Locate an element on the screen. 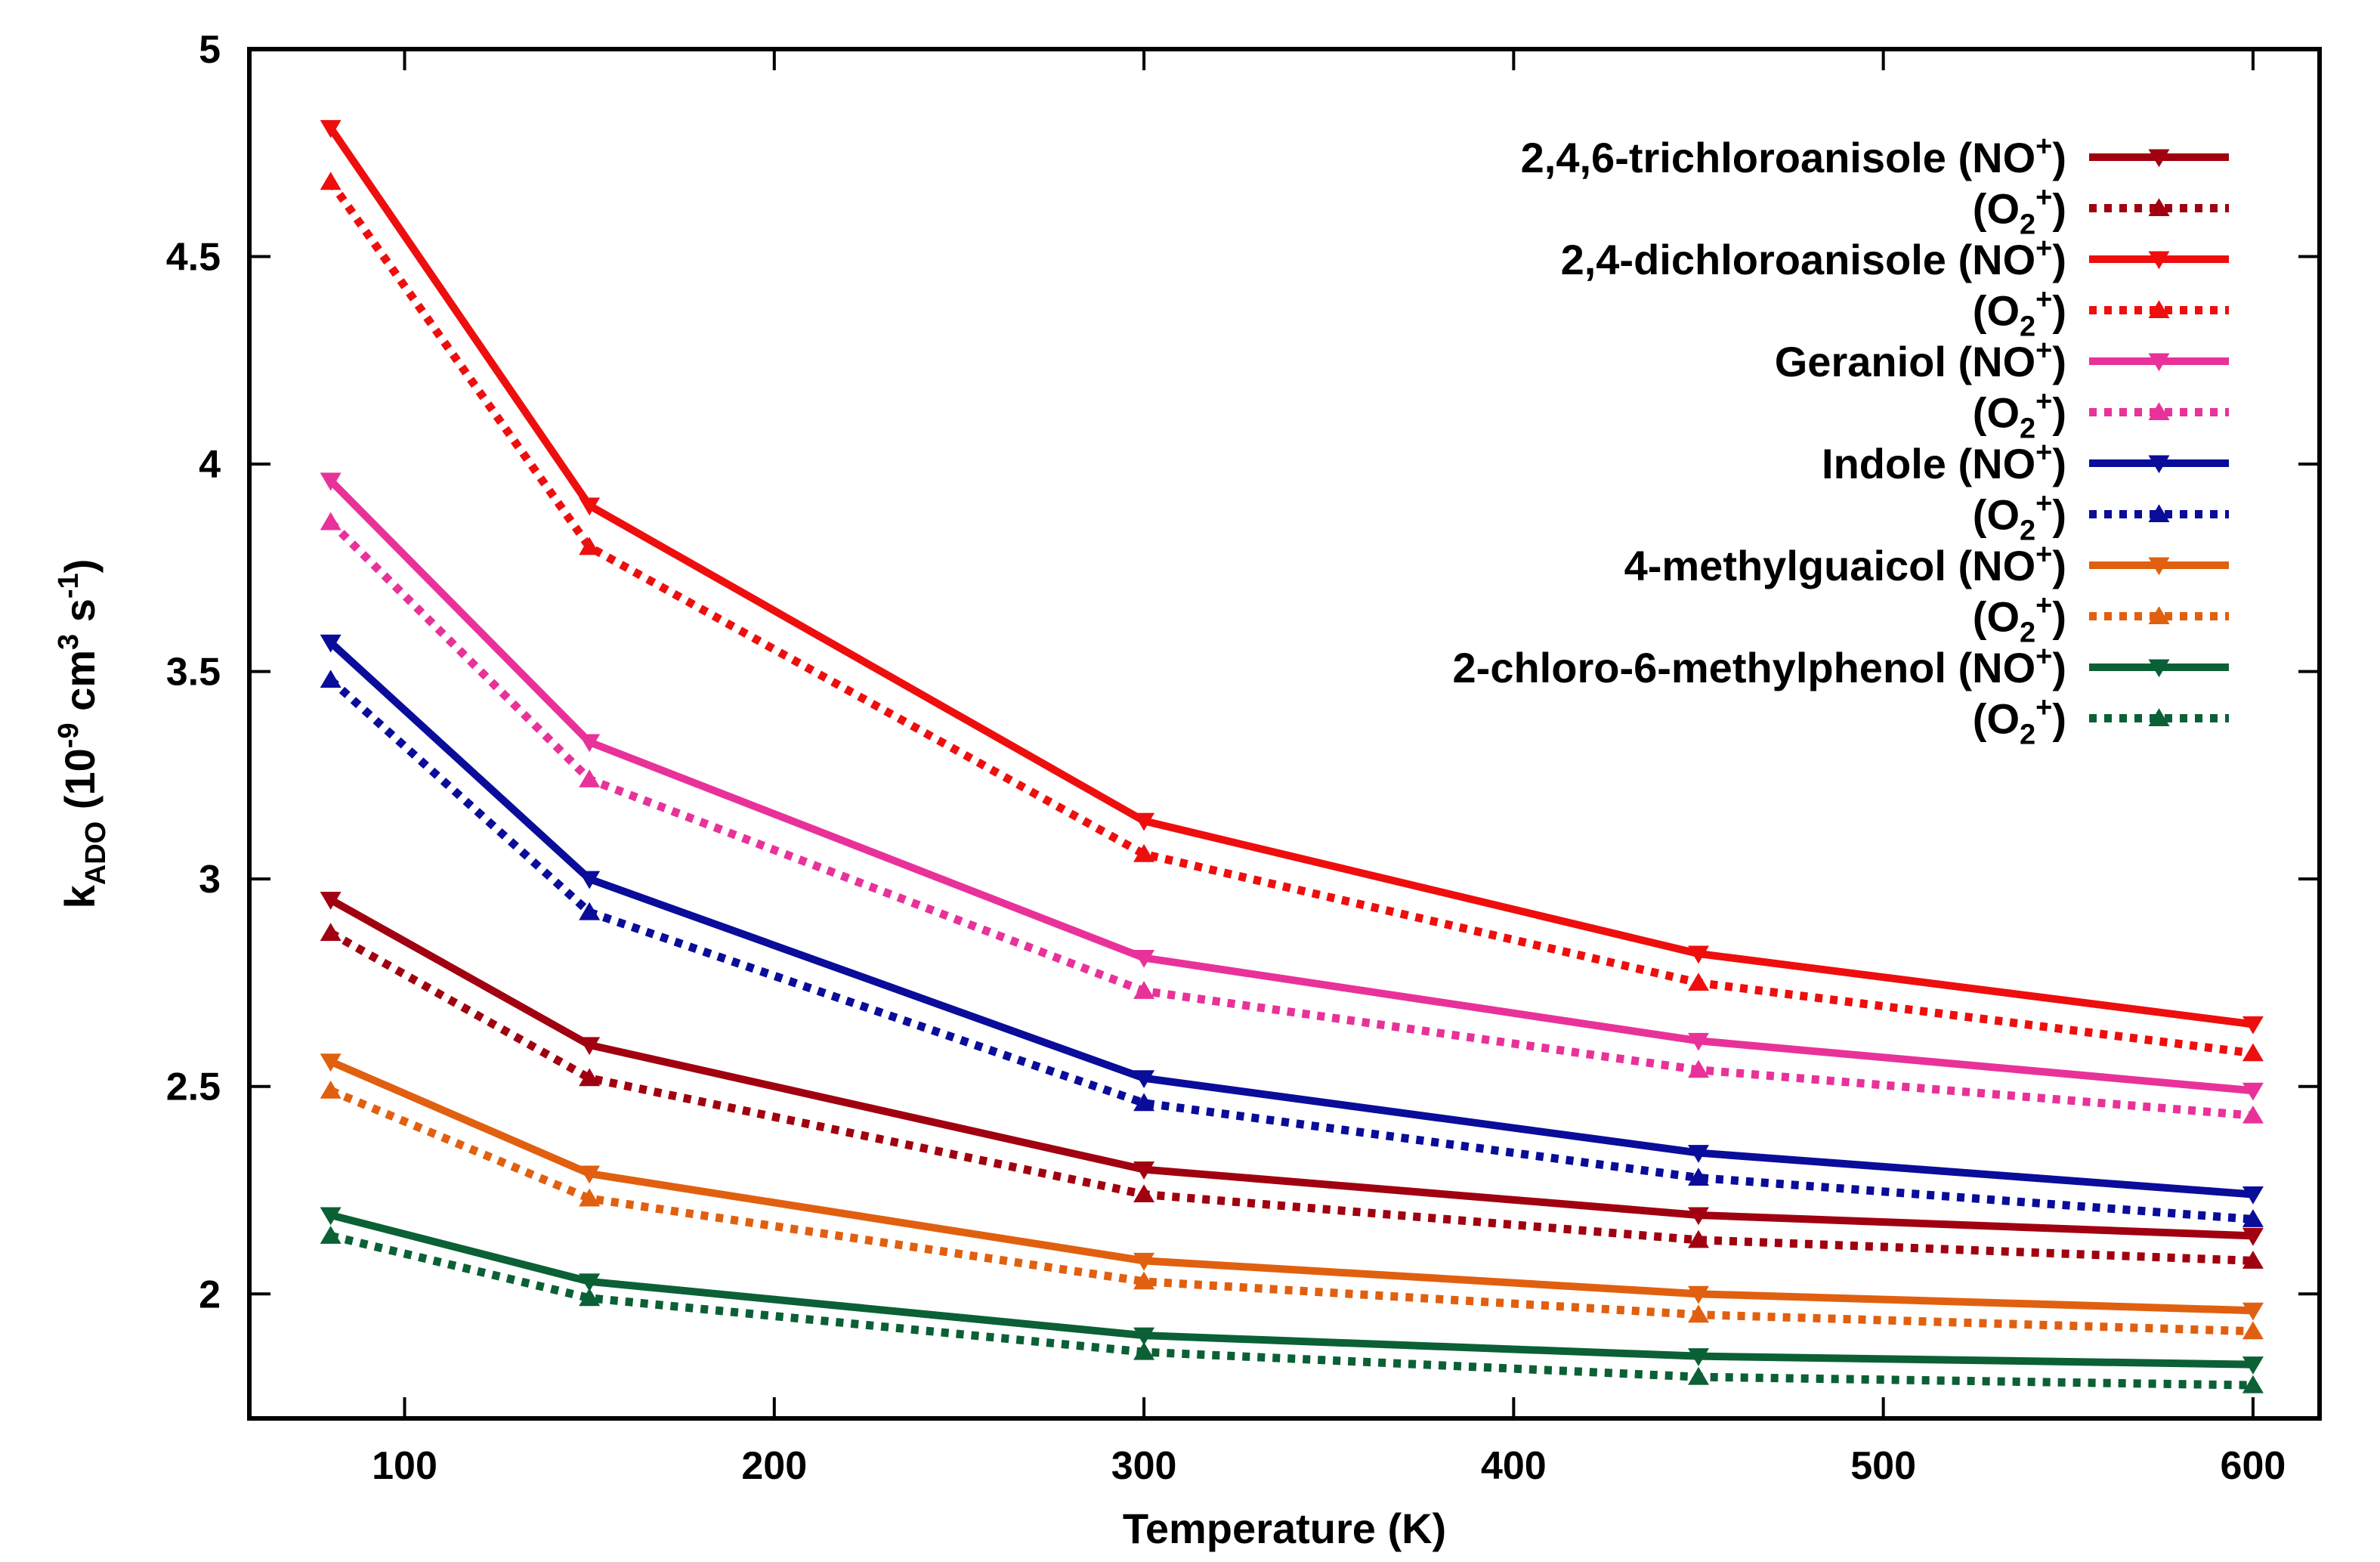  legend-label: 4-methylguaicol (NO+) is located at coordinates (1845, 564).